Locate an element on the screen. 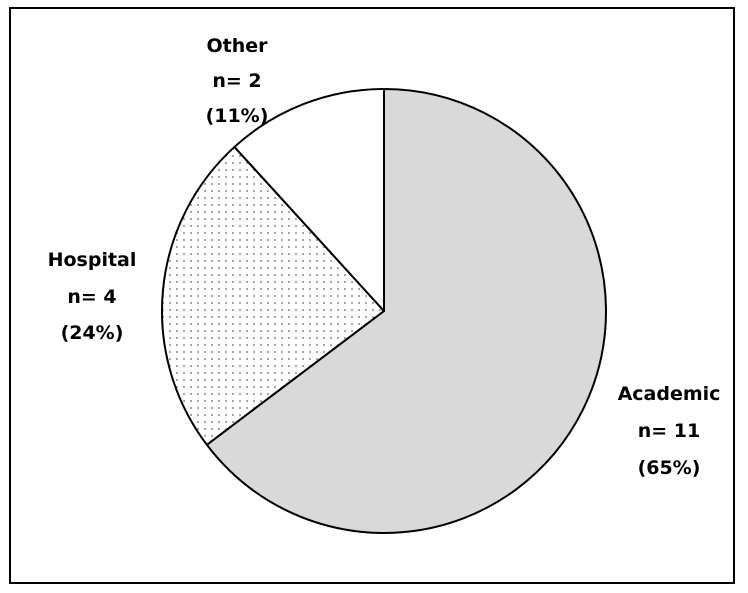 This screenshot has width=748, height=593. slice-other is located at coordinates (309, 200).